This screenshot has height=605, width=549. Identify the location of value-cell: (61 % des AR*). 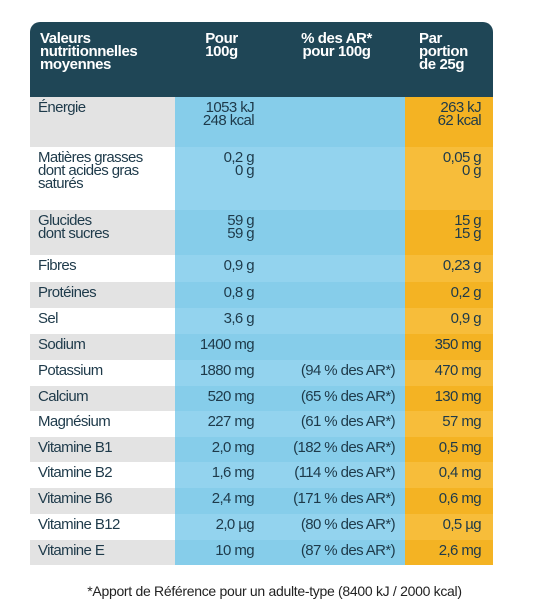
(336, 424).